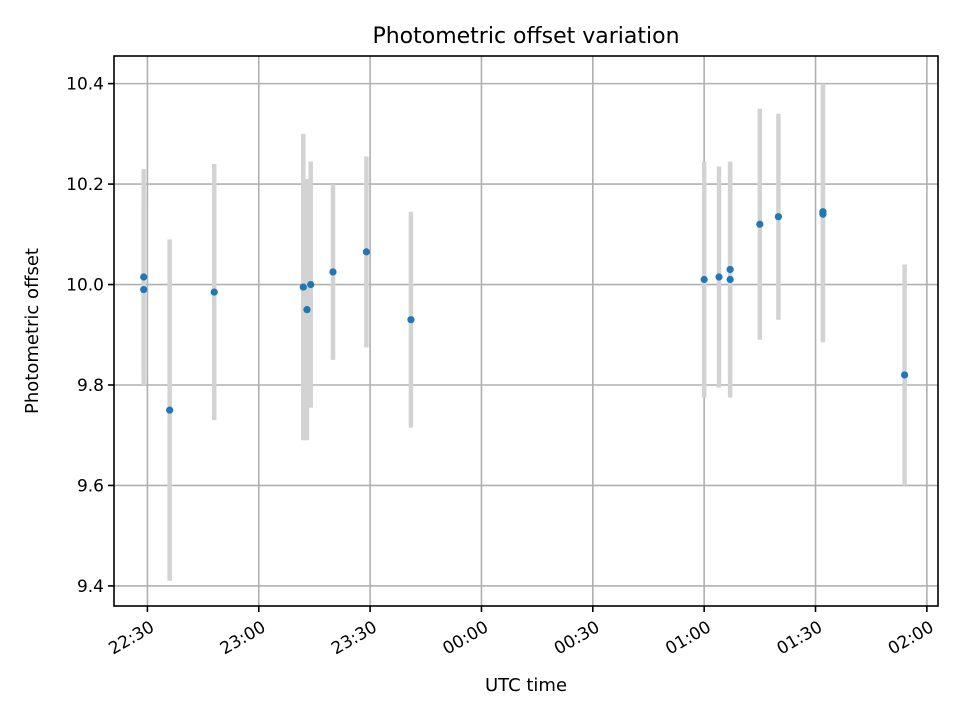 This screenshot has height=720, width=960. Describe the element at coordinates (90, 386) in the screenshot. I see `y-tick-label: 9.8` at that location.